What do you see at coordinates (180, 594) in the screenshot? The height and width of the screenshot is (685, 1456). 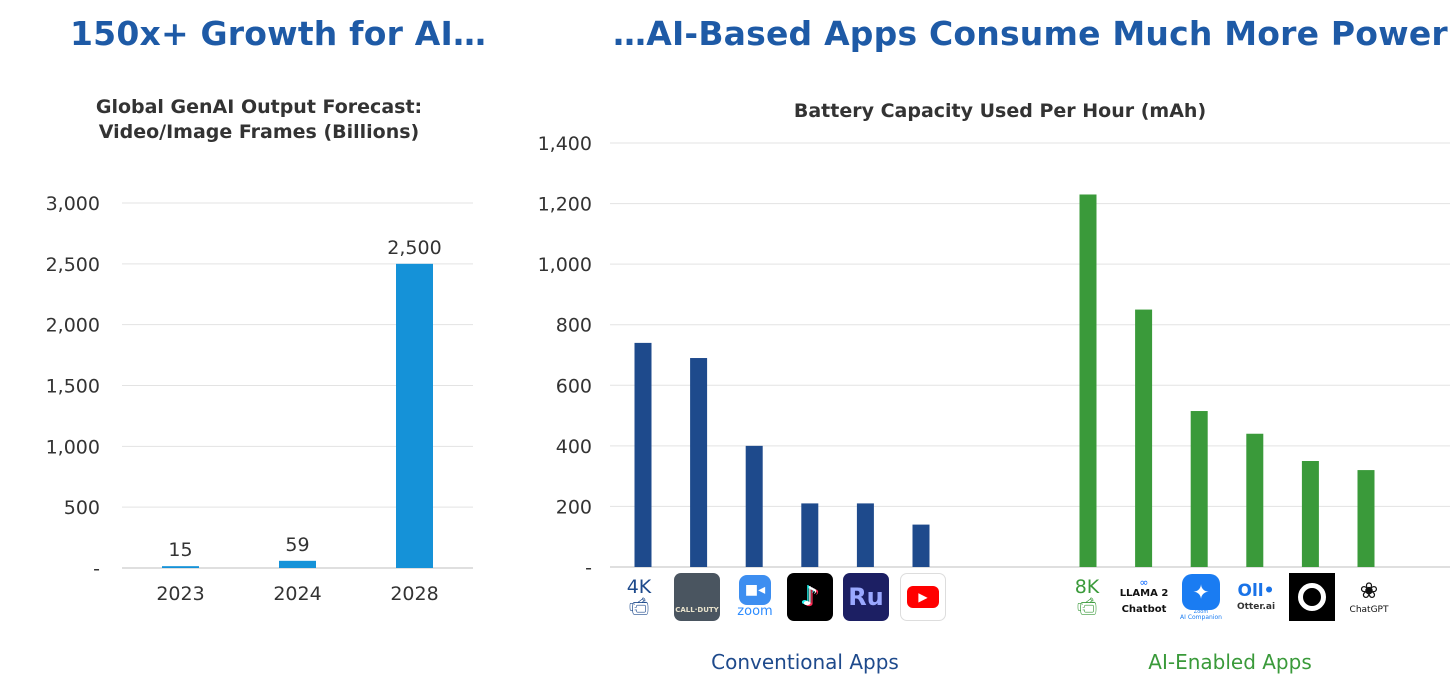 I see `left-category-label: 2023` at bounding box center [180, 594].